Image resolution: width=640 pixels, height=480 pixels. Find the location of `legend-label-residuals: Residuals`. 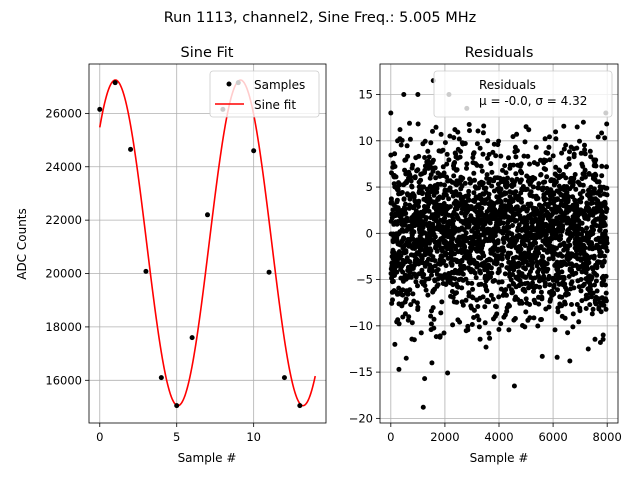

legend-label-residuals: Residuals is located at coordinates (507, 85).